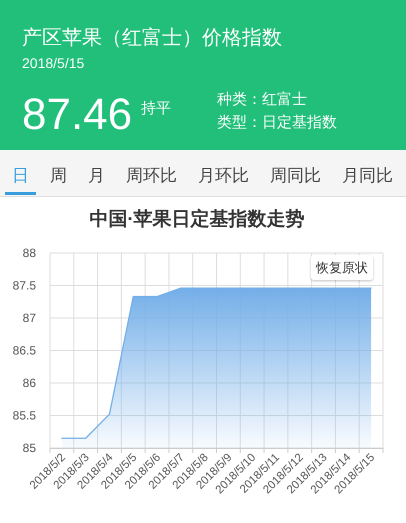 The height and width of the screenshot is (523, 406). Describe the element at coordinates (156, 108) in the screenshot. I see `text: 持平` at that location.